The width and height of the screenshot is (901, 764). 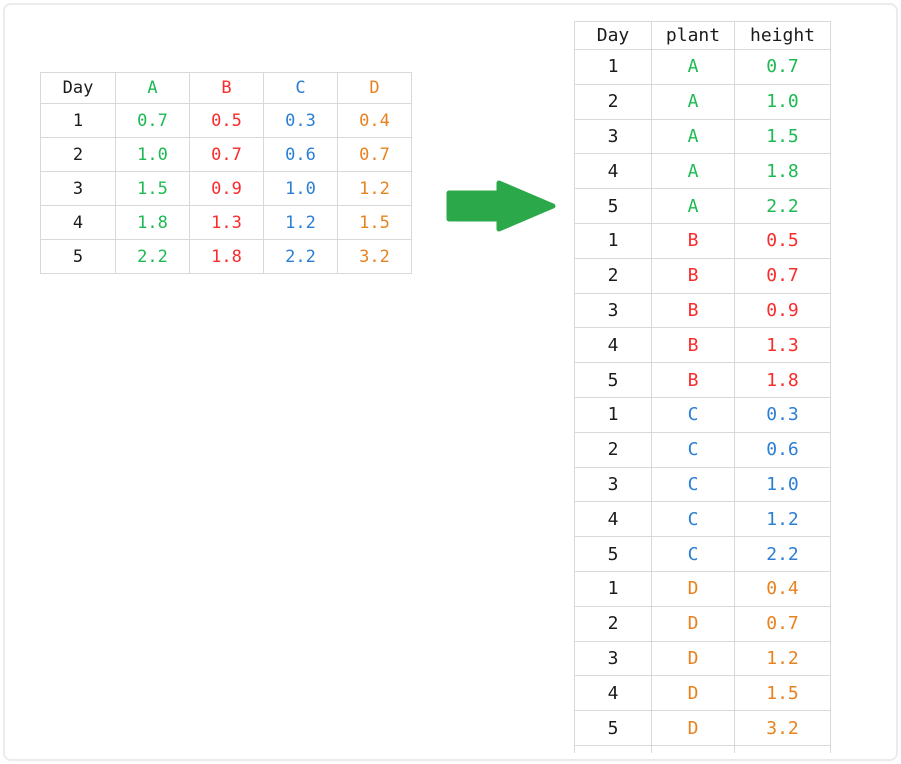 I want to click on long-table-header-cell: plant, so click(x=693, y=35).